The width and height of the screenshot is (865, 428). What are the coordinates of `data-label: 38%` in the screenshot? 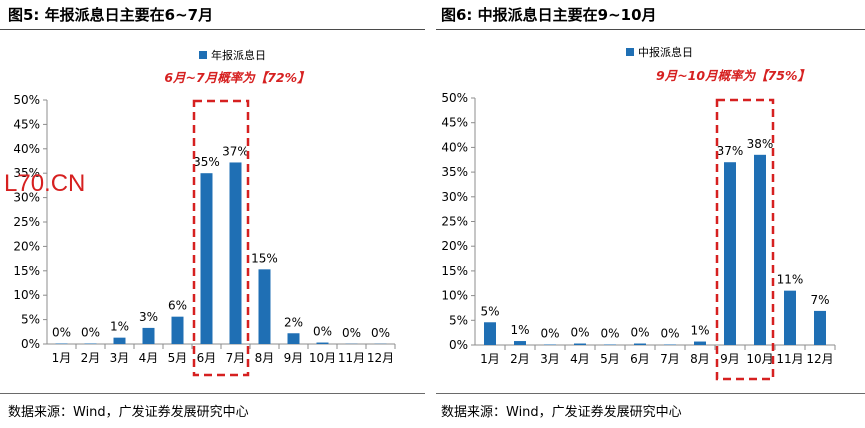 It's located at (760, 144).